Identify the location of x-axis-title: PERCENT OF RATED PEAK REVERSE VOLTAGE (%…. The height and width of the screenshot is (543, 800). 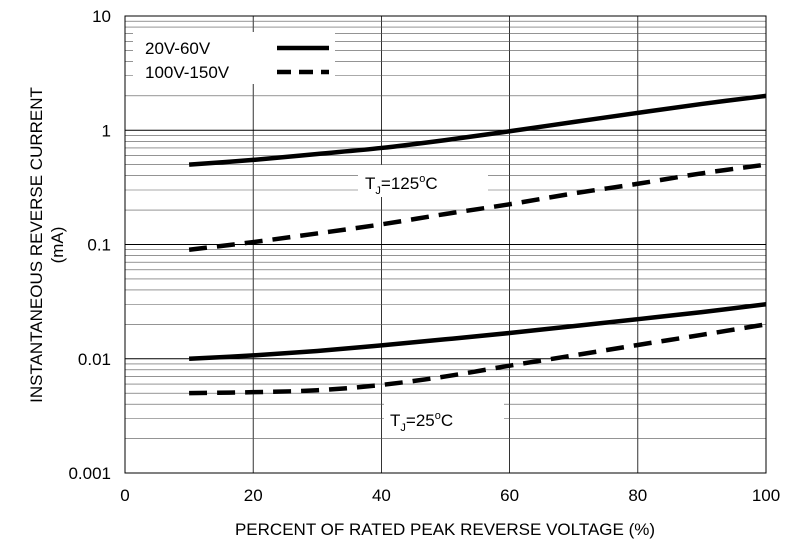
(445, 529).